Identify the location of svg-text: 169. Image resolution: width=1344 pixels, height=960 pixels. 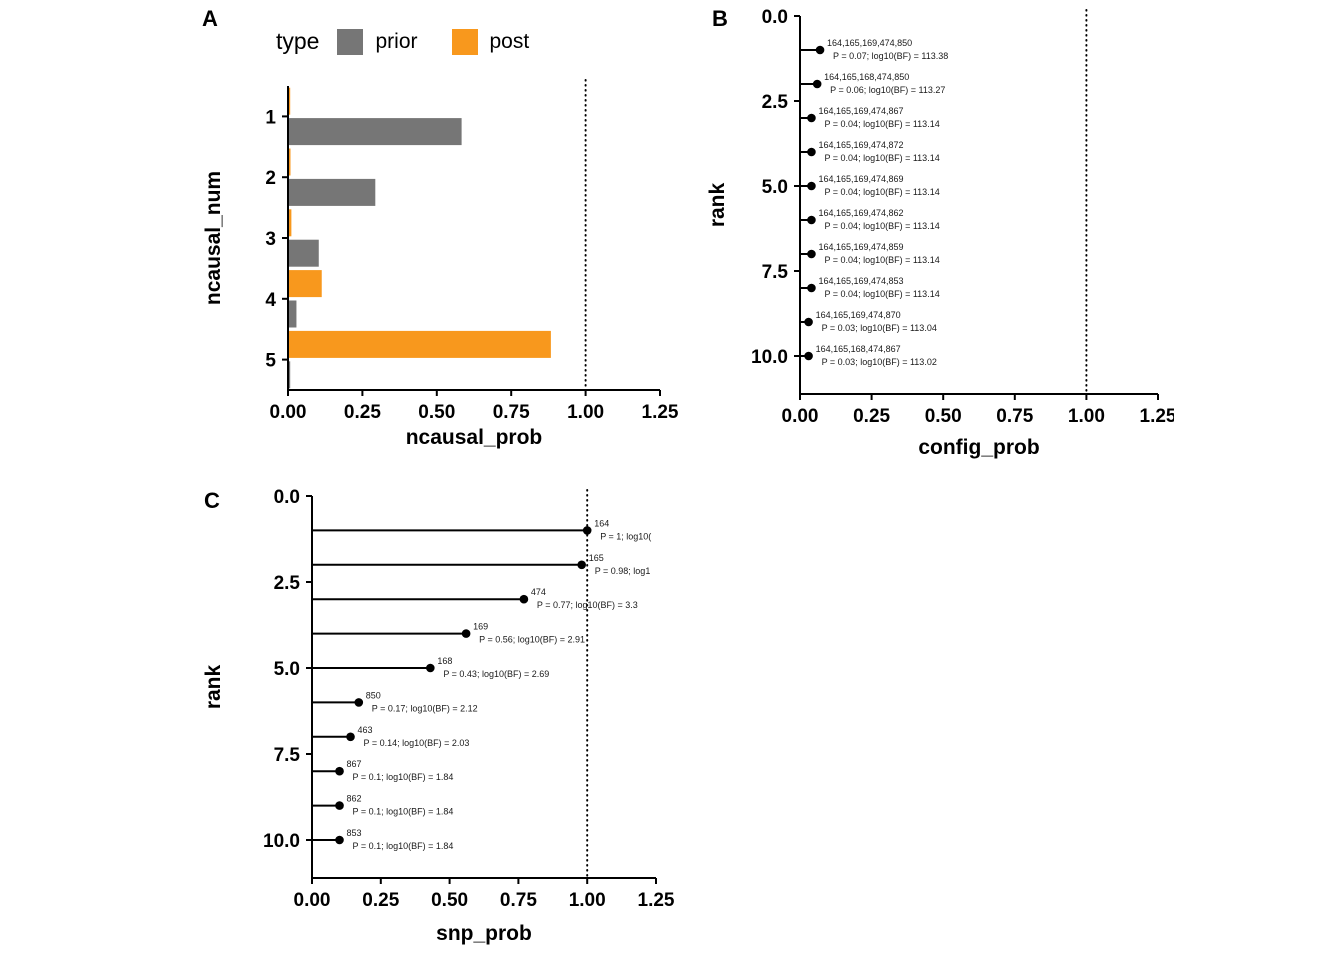
(480, 627).